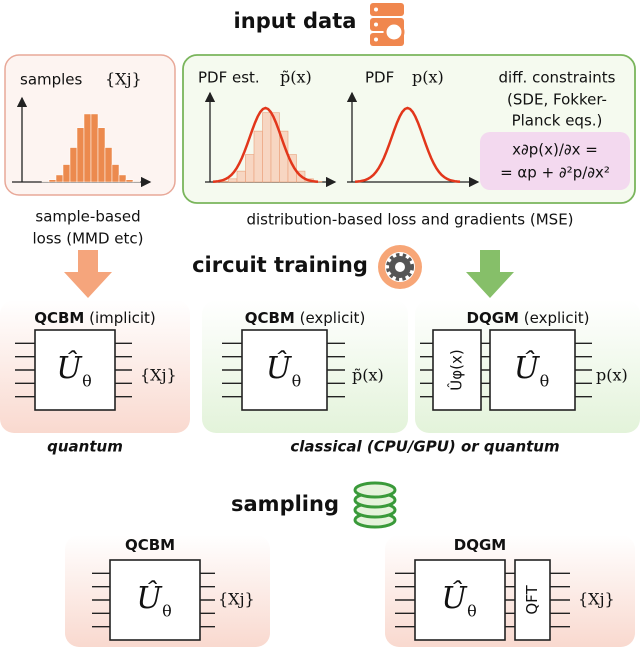 This screenshot has width=640, height=653. I want to click on gate-label: QFT, so click(532, 600).